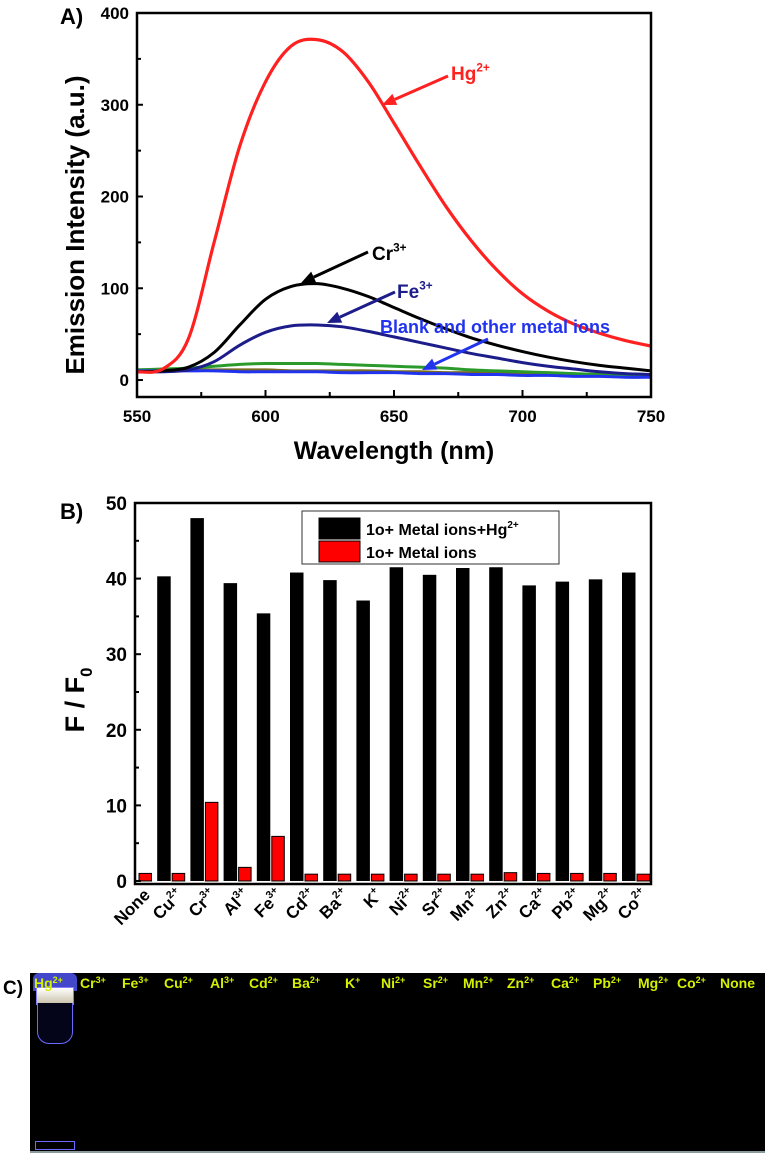 This screenshot has width=765, height=1153. Describe the element at coordinates (309, 277) in the screenshot. I see `annotation-arrow-4-head` at that location.